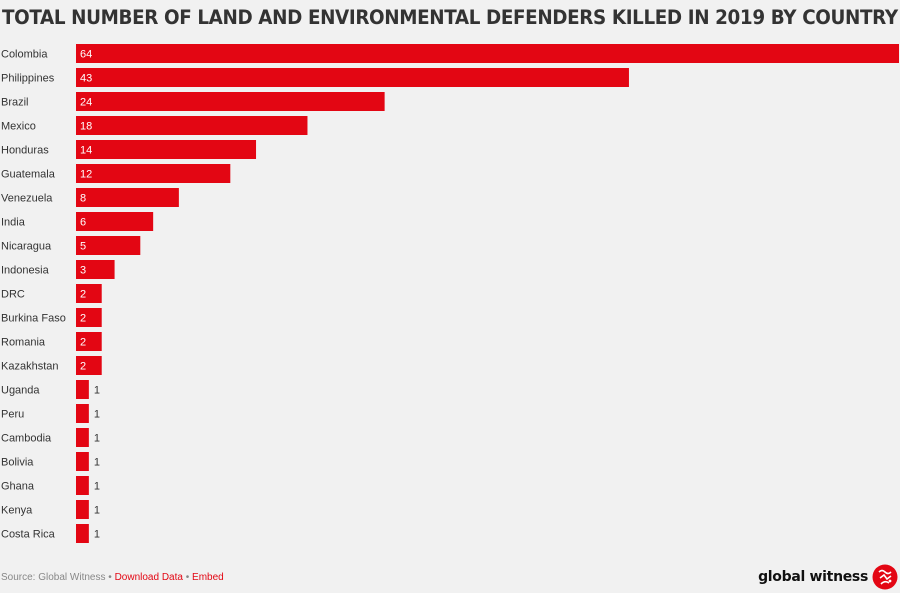 The height and width of the screenshot is (593, 900). I want to click on value-label: 8, so click(83, 199).